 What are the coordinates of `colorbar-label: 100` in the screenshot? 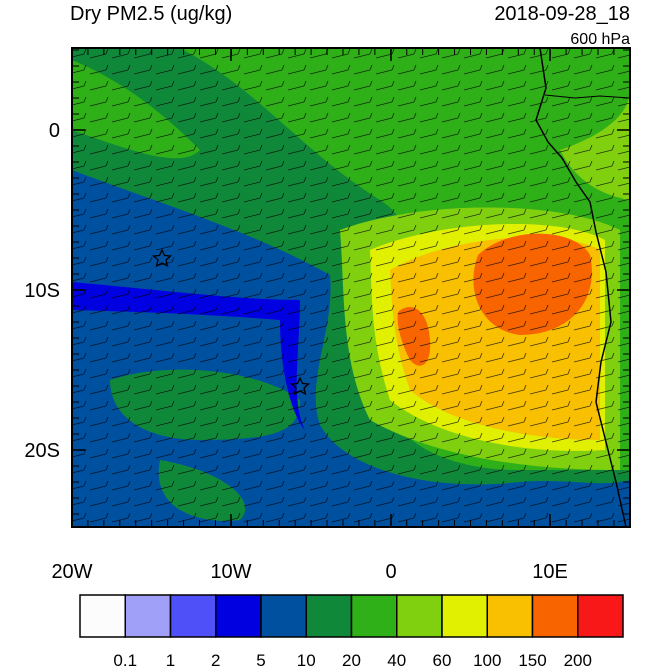 It's located at (487, 659).